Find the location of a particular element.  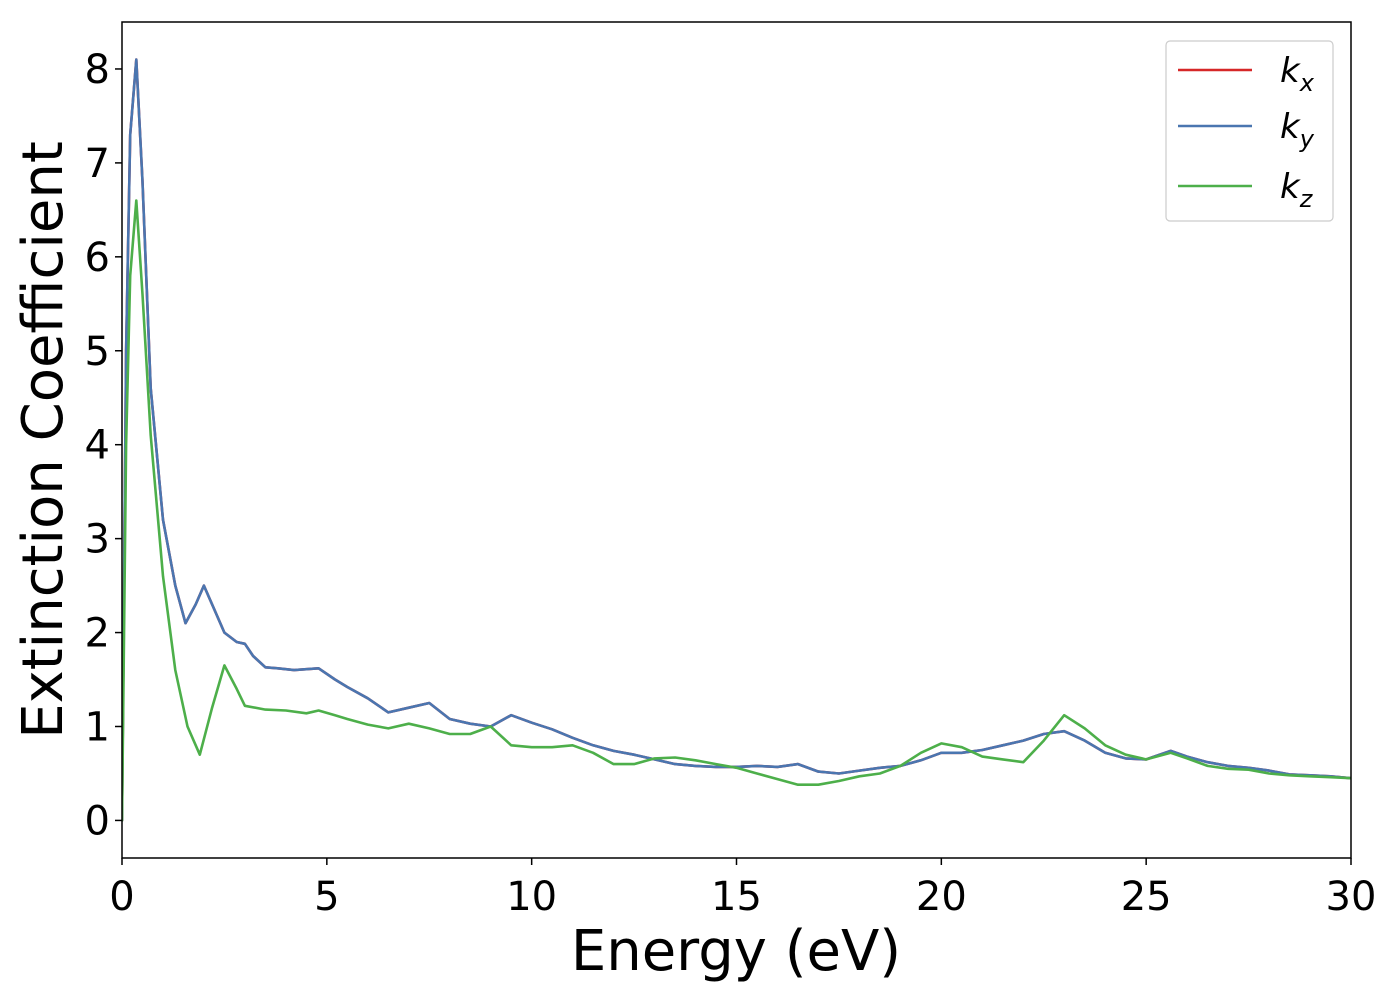

y-tick-label: 6 is located at coordinates (97, 258).